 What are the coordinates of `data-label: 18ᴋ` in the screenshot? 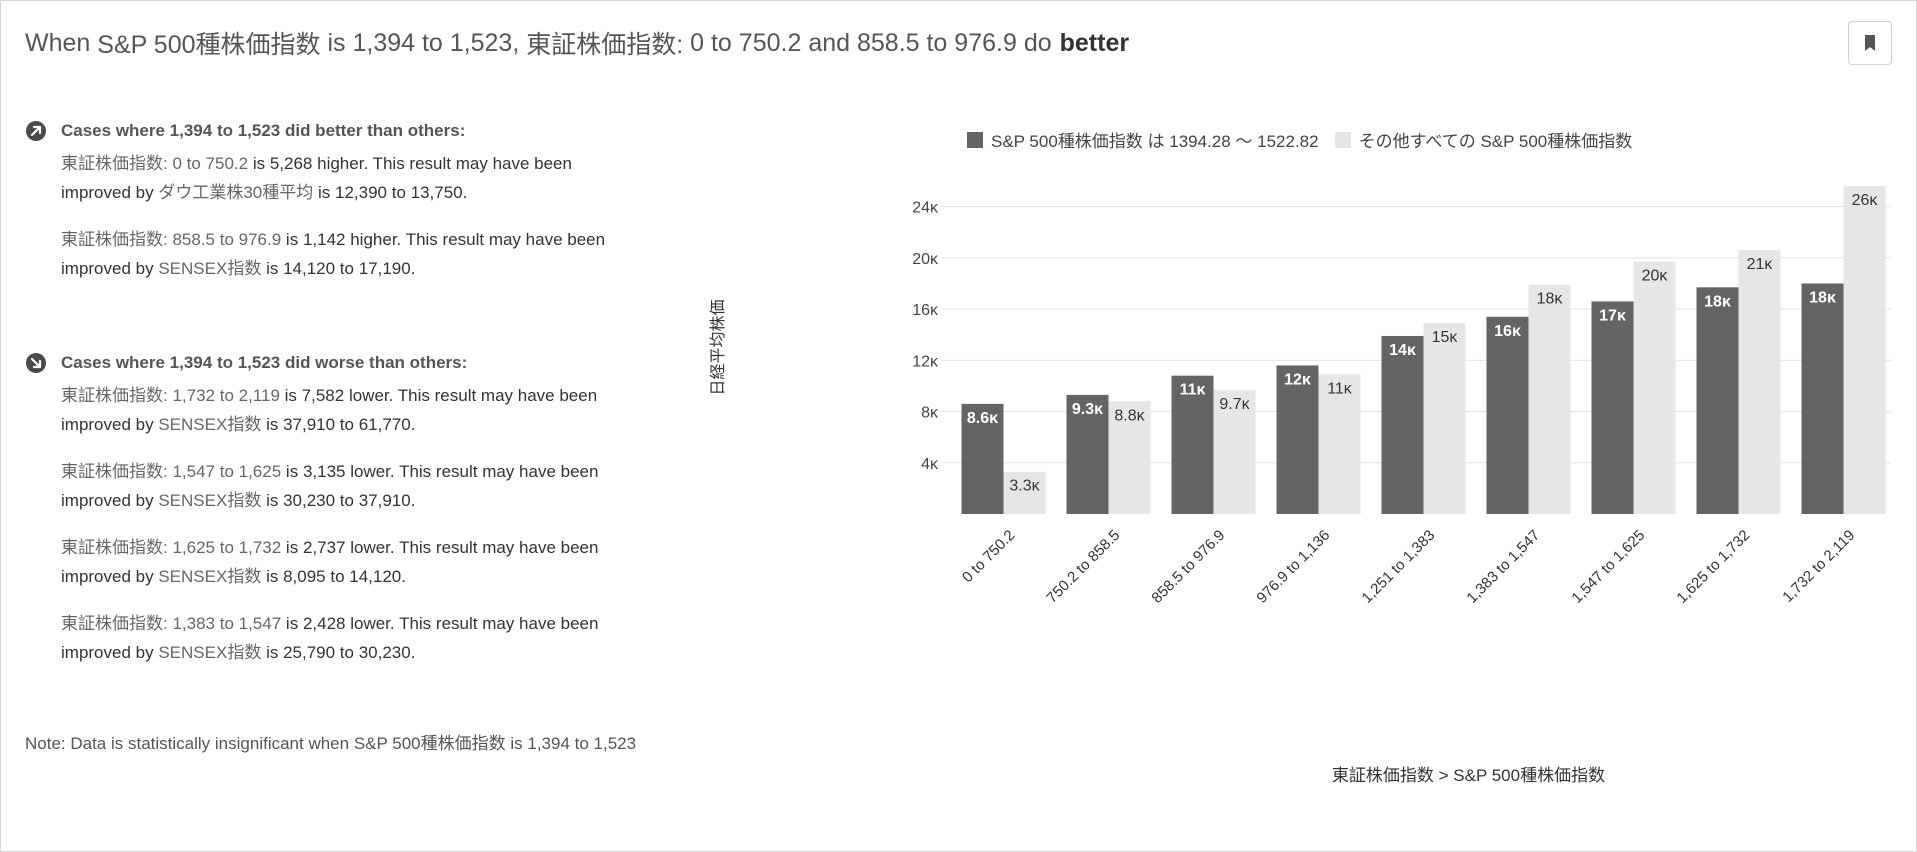 It's located at (1822, 297).